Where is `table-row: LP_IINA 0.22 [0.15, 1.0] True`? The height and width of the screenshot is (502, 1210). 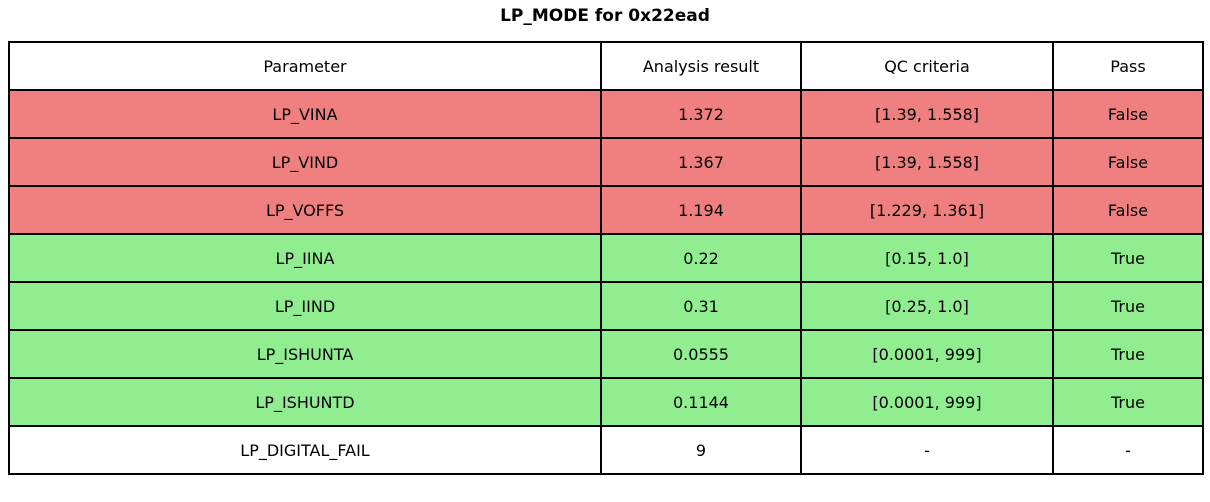 table-row: LP_IINA 0.22 [0.15, 1.0] True is located at coordinates (606, 258).